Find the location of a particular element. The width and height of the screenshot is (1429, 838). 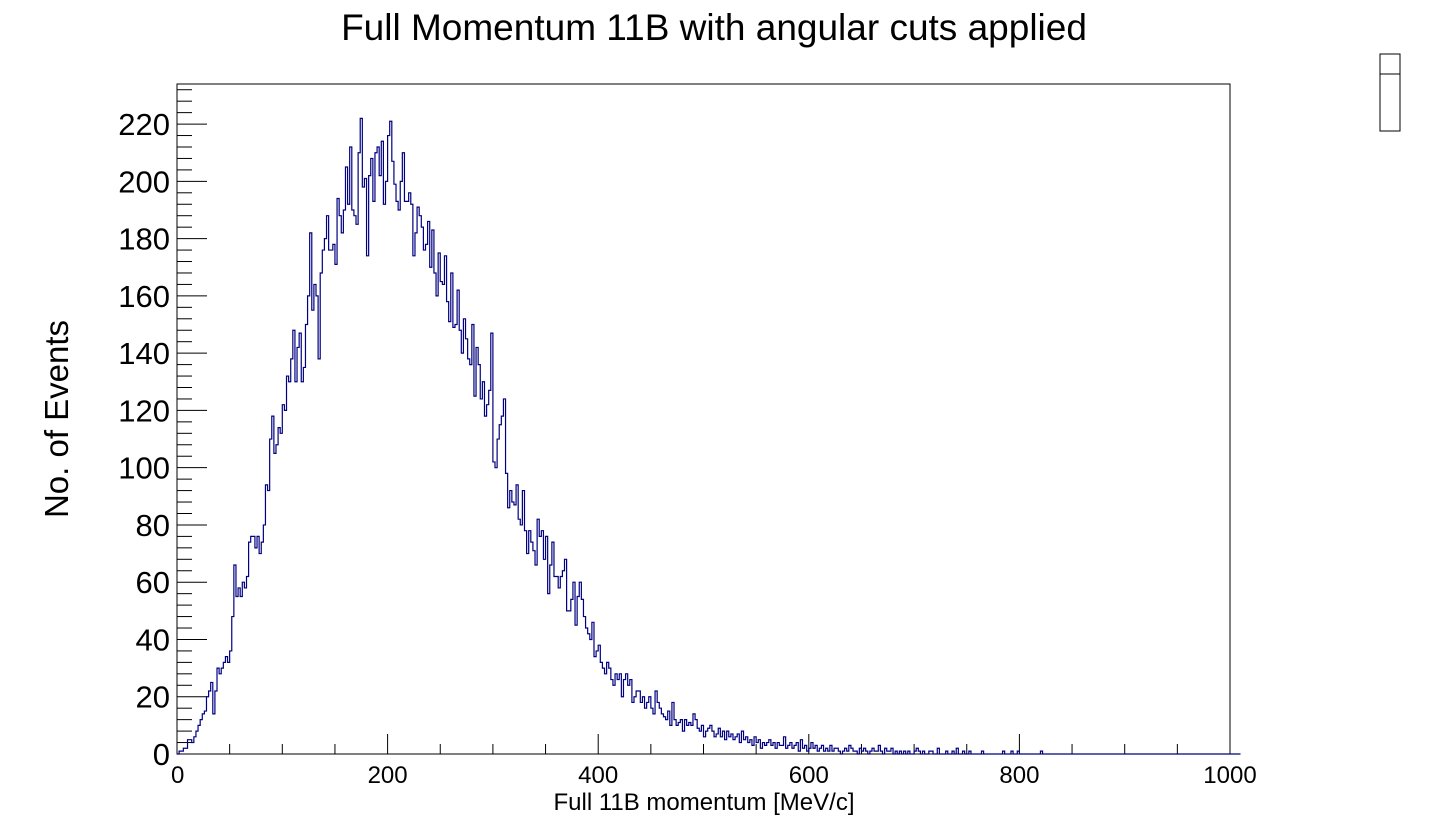

y-tick-label: 100 is located at coordinates (144, 468).